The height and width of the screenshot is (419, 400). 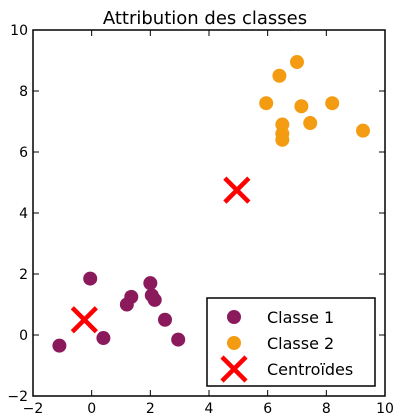 I want to click on x-tick-label: 8, so click(x=326, y=409).